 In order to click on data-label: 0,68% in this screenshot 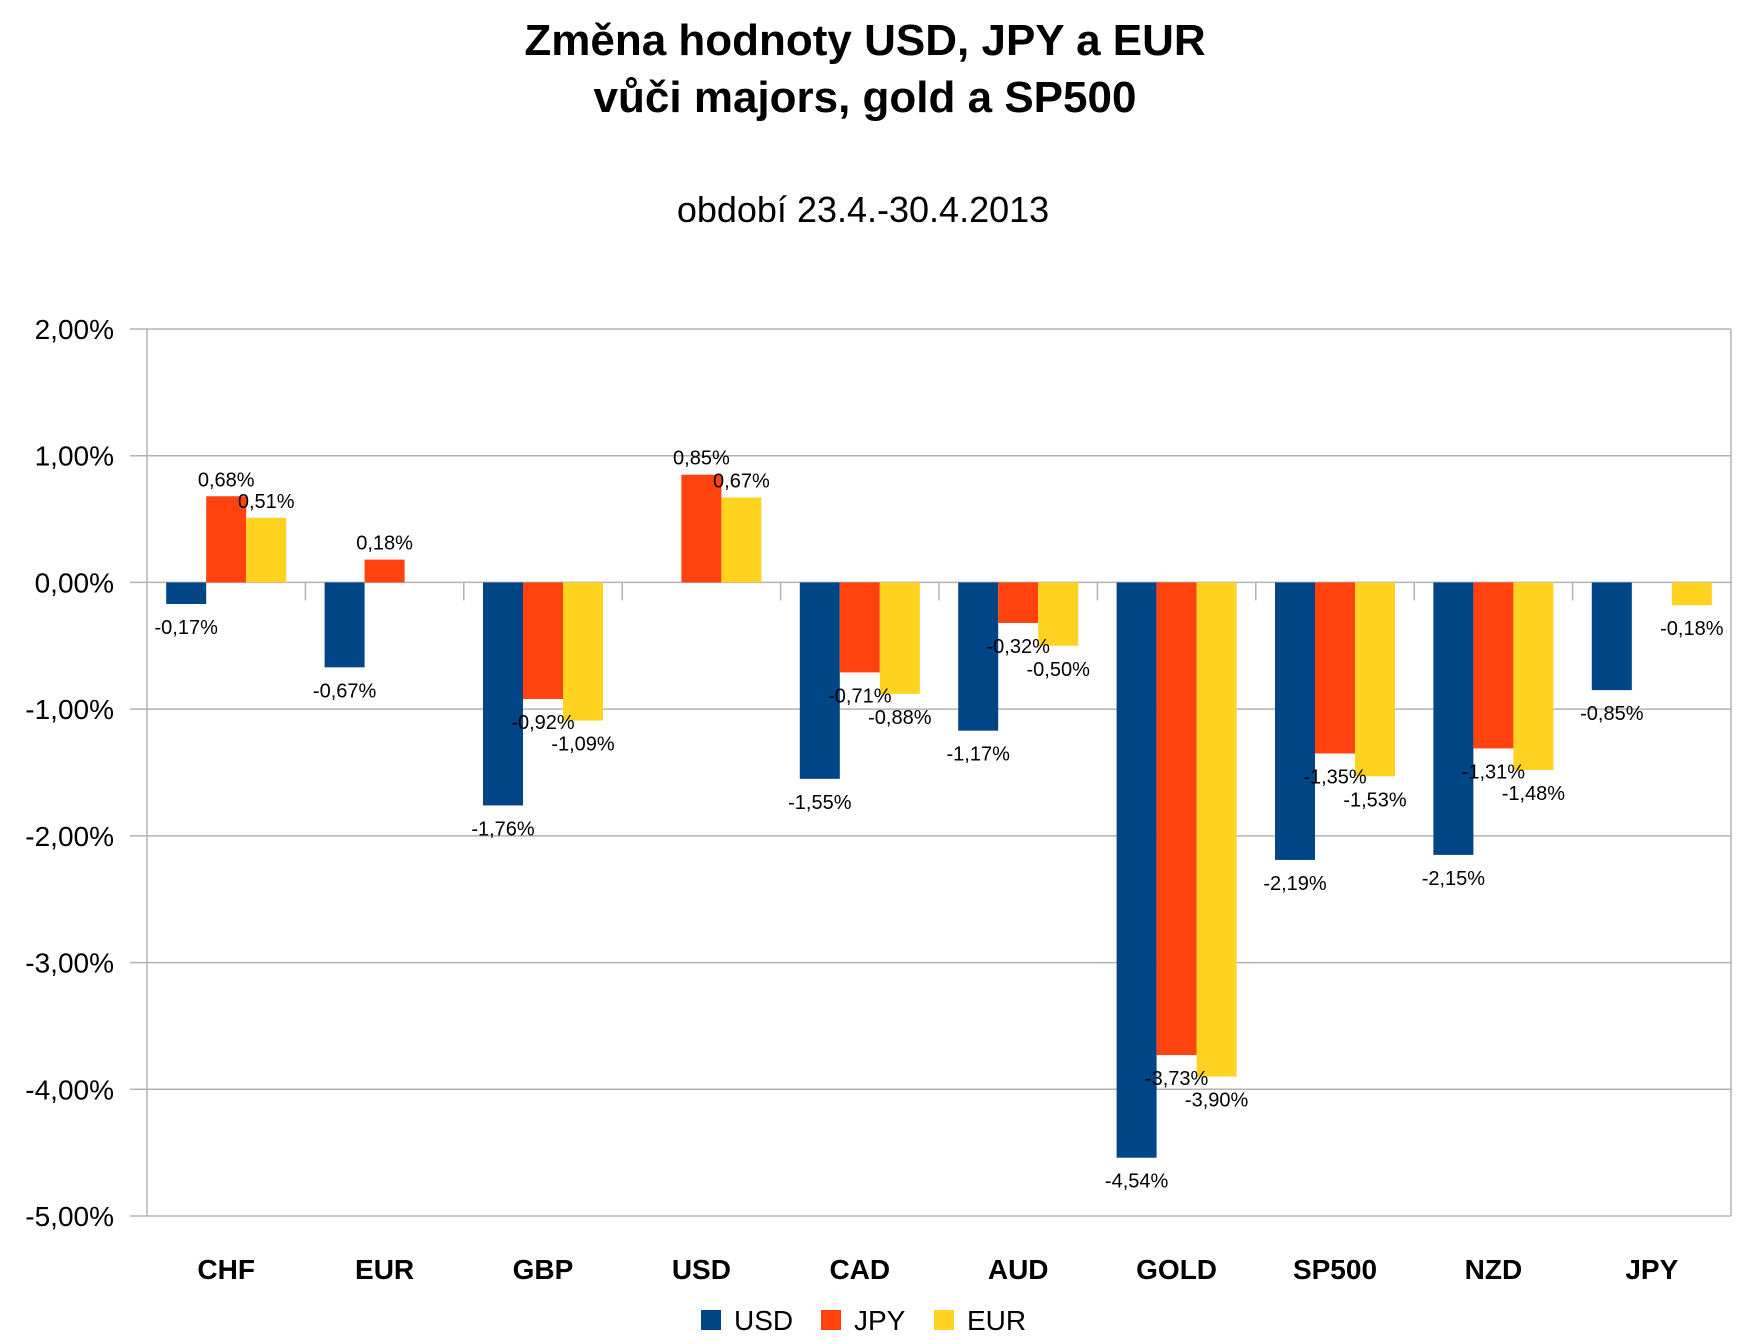, I will do `click(226, 480)`.